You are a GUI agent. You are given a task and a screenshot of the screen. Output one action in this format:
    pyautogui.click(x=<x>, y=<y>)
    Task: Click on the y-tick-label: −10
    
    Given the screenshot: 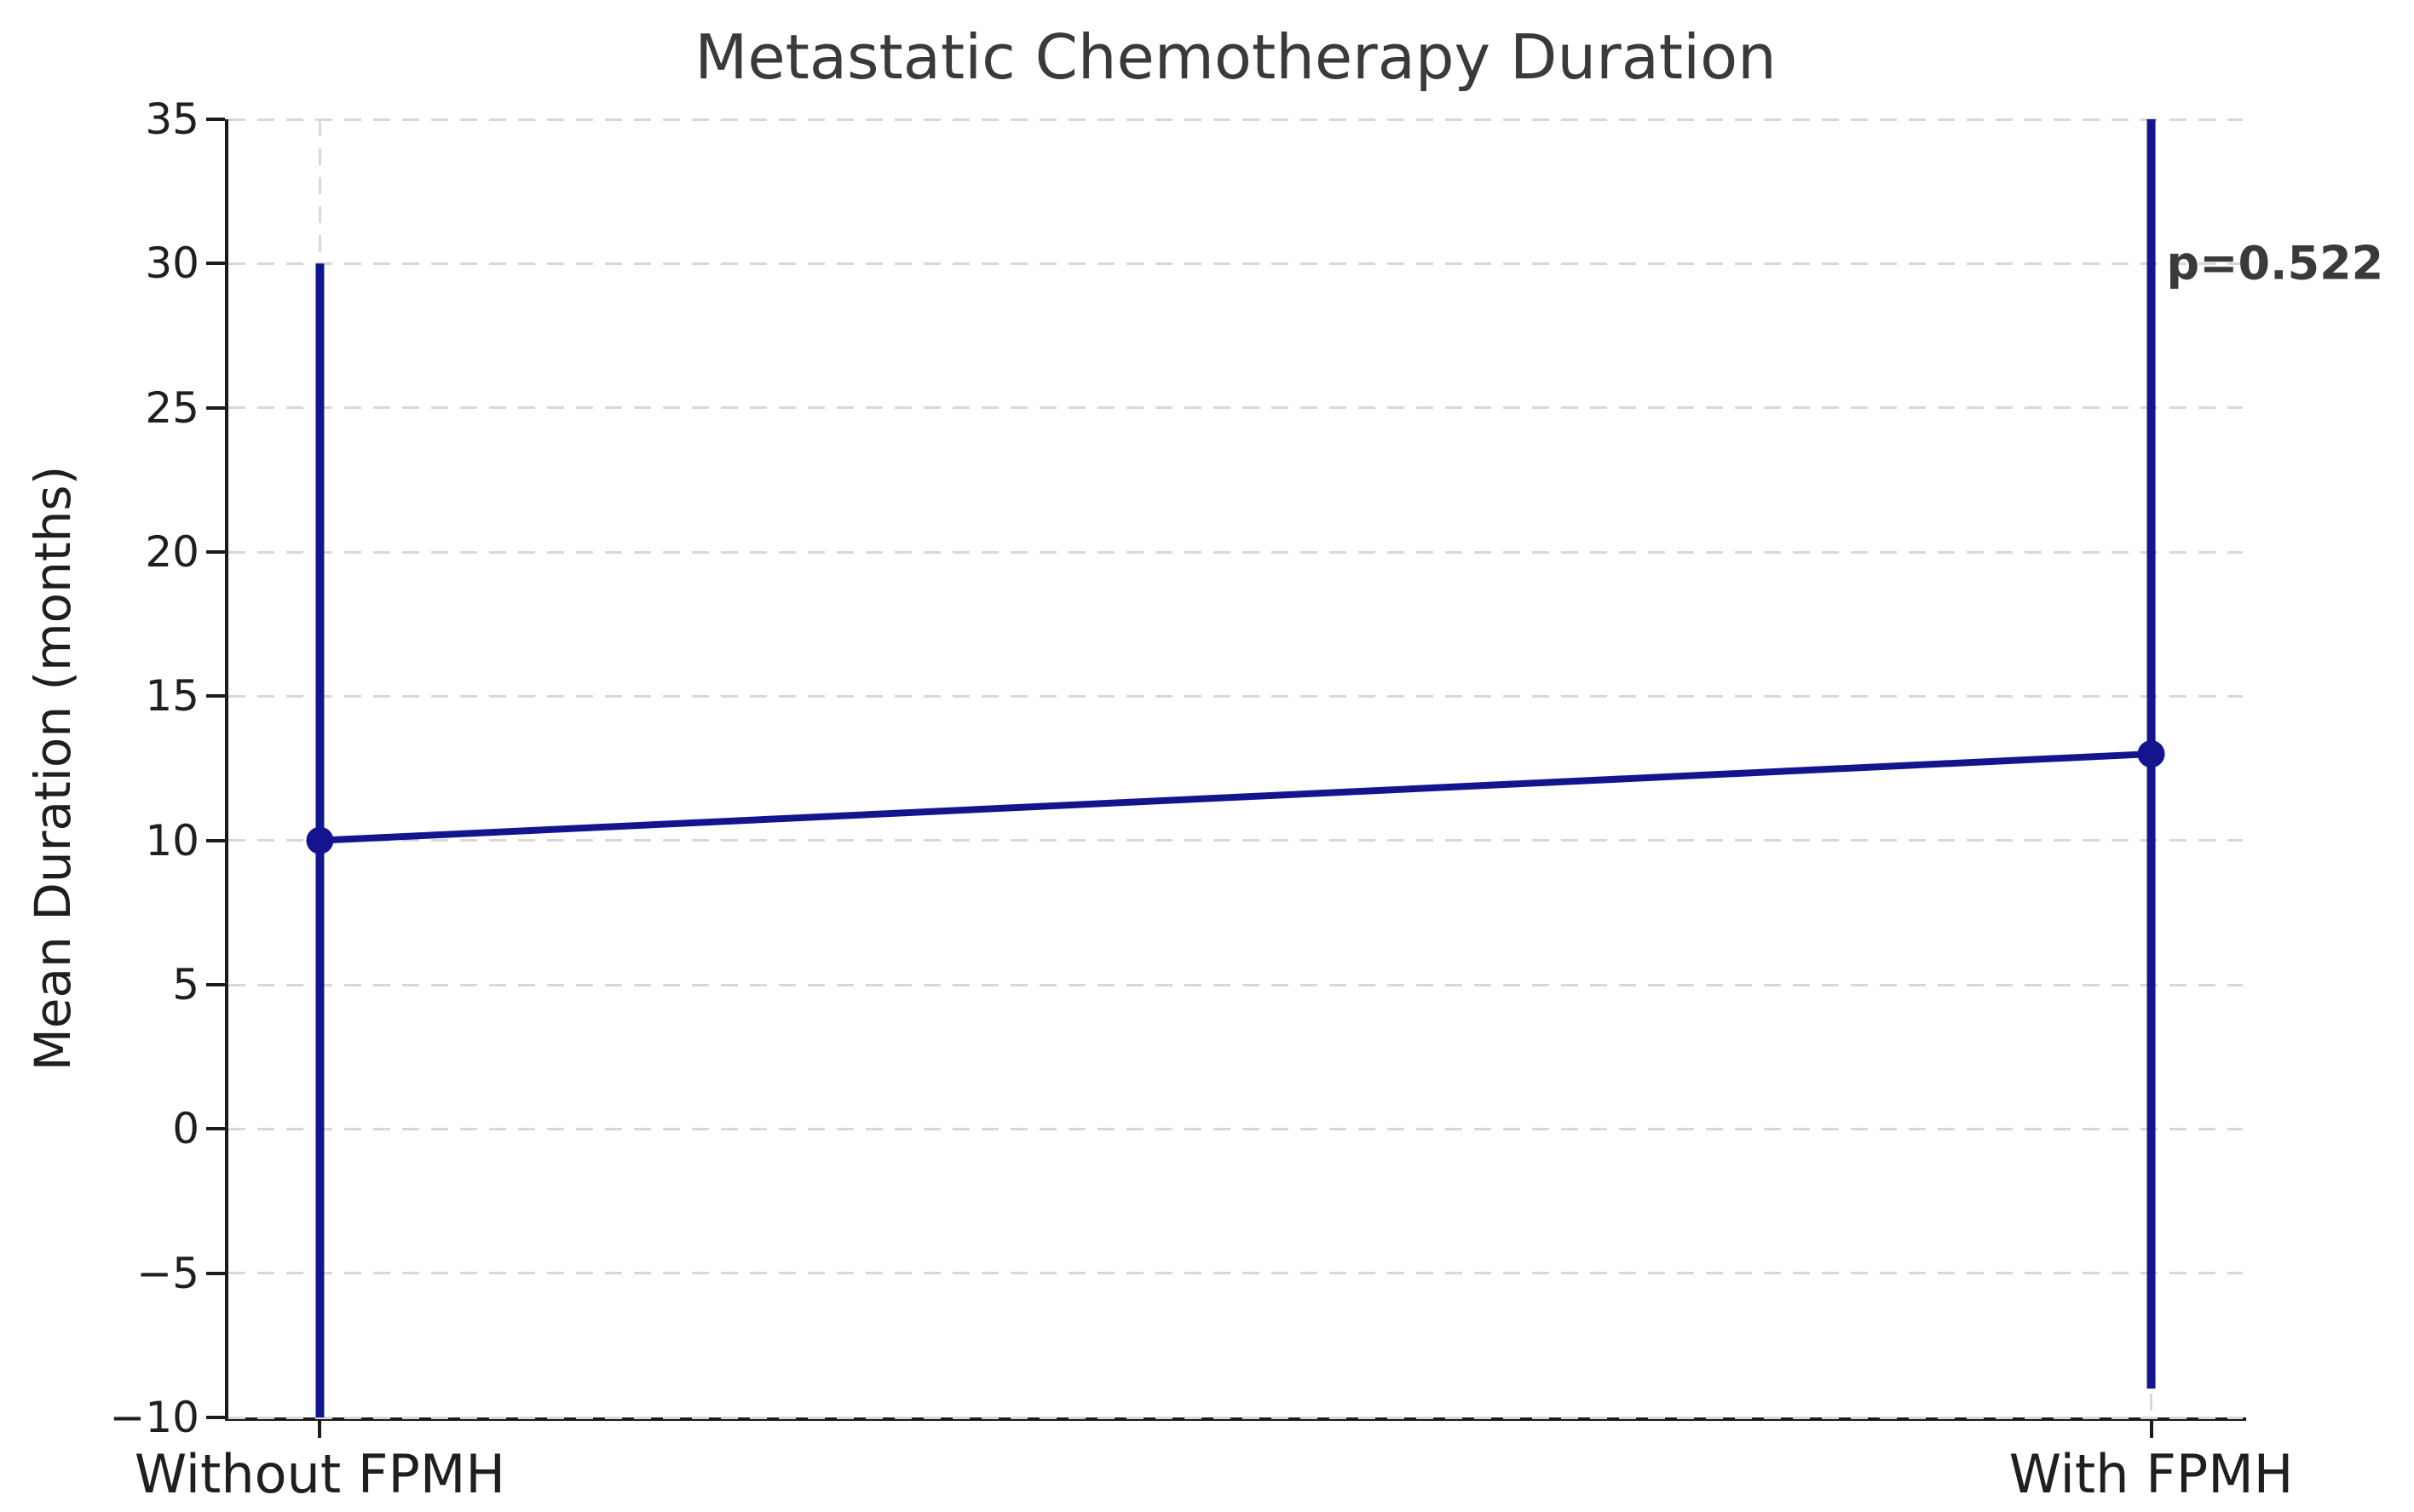 What is the action you would take?
    pyautogui.click(x=154, y=1417)
    